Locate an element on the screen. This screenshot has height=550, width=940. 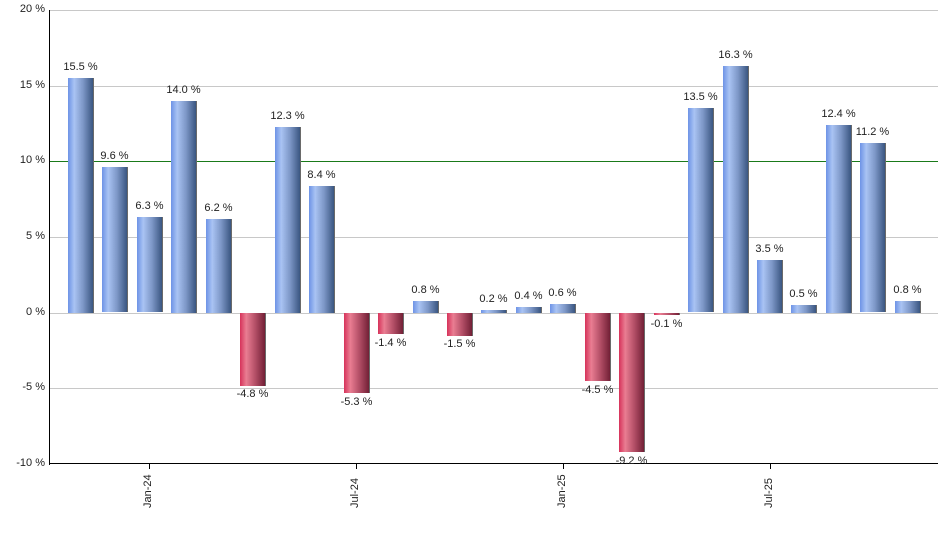
x-axis-line is located at coordinates (493, 463).